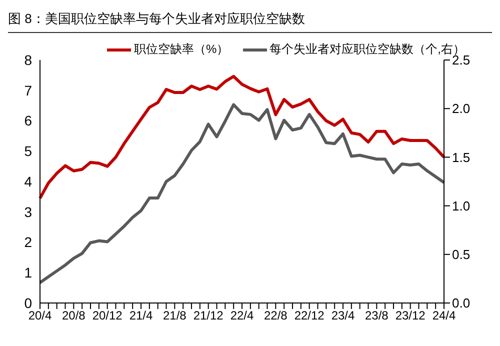 The height and width of the screenshot is (346, 500). Describe the element at coordinates (28, 302) in the screenshot. I see `y-tick-label: 0` at that location.